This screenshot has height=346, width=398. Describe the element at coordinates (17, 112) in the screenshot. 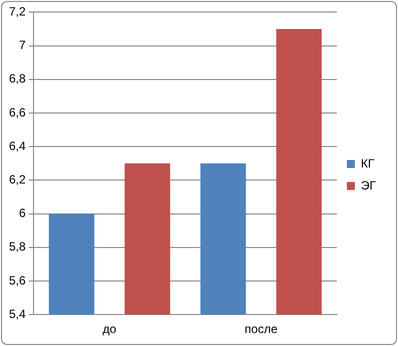

I see `y-tick-label: 6,6` at that location.